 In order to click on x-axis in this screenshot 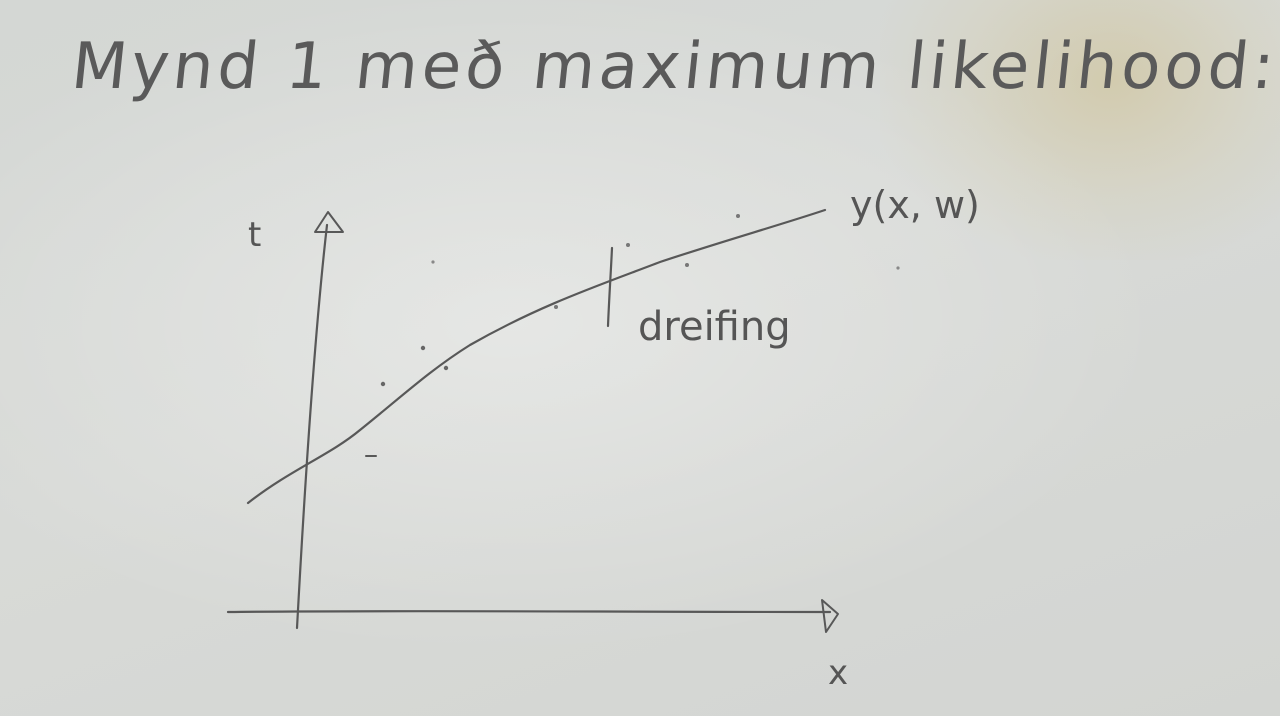, I will do `click(529, 612)`.